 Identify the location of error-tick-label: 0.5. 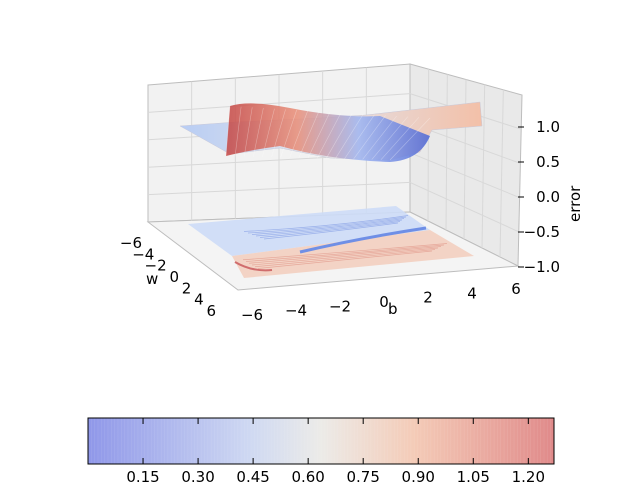
(548, 162).